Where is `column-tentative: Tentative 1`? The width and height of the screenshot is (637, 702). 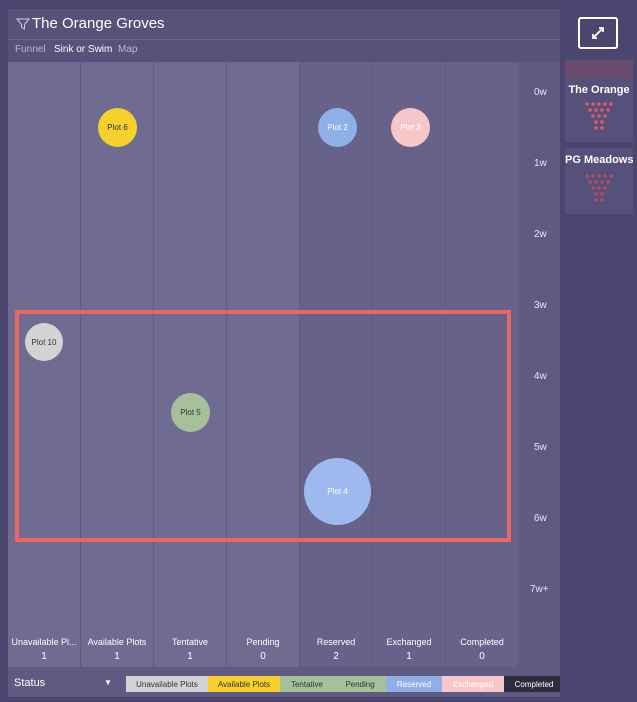
column-tentative: Tentative 1 is located at coordinates (190, 364).